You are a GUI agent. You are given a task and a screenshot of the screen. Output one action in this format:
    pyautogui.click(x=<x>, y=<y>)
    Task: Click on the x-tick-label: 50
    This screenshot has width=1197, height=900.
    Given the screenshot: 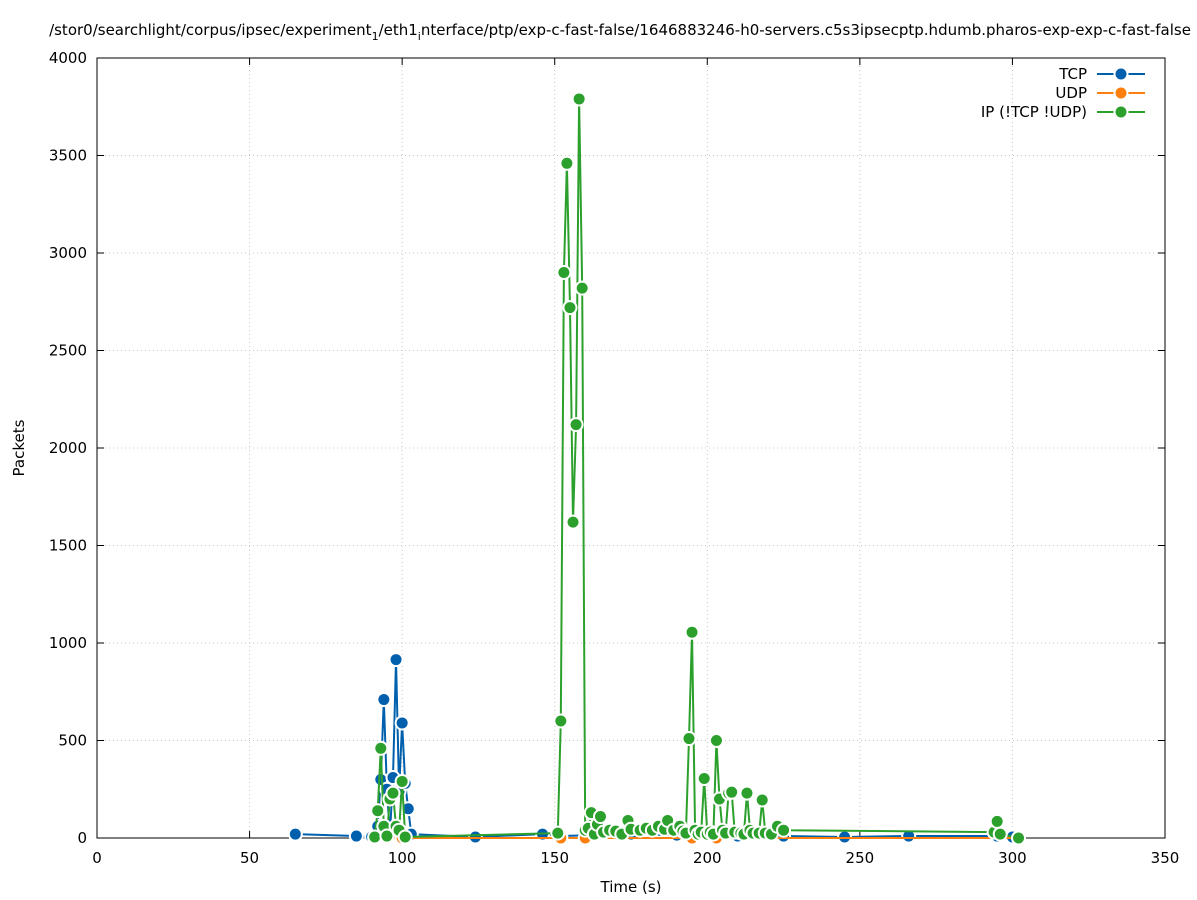 What is the action you would take?
    pyautogui.click(x=249, y=858)
    